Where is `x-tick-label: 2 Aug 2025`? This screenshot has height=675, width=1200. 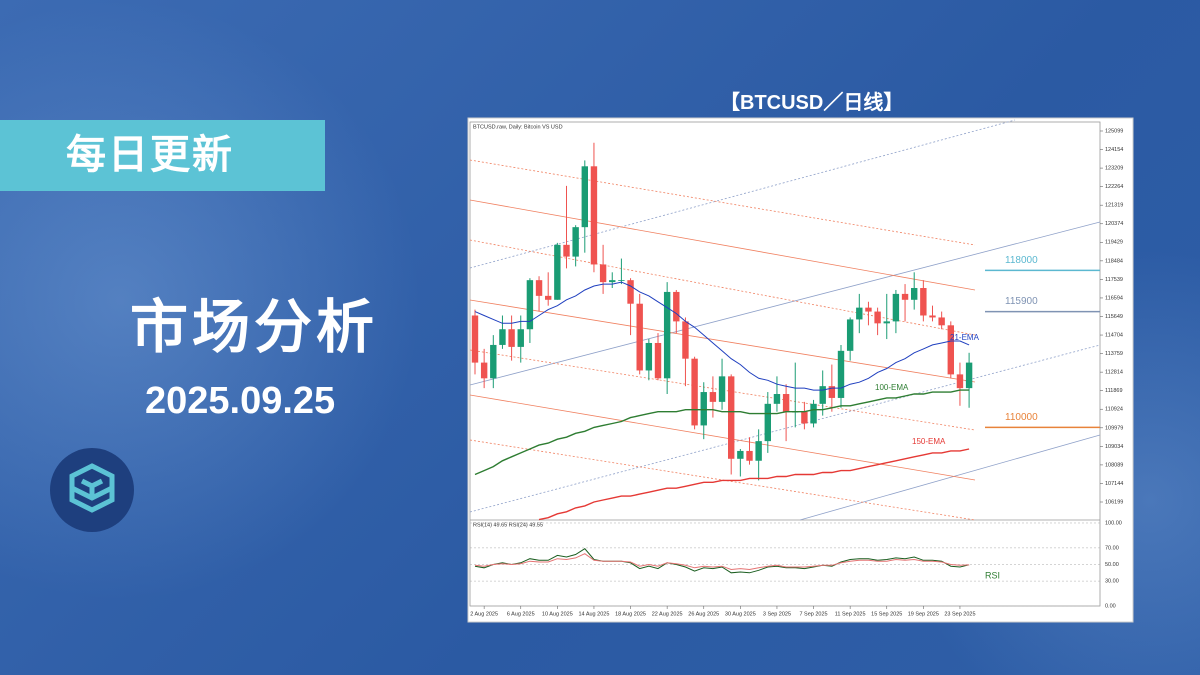 x-tick-label: 2 Aug 2025 is located at coordinates (484, 614).